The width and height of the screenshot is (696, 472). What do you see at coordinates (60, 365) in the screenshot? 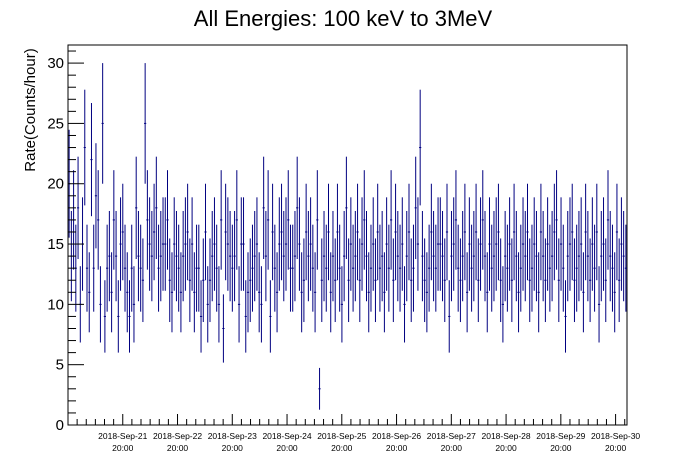
I see `y-tick-label: 5` at bounding box center [60, 365].